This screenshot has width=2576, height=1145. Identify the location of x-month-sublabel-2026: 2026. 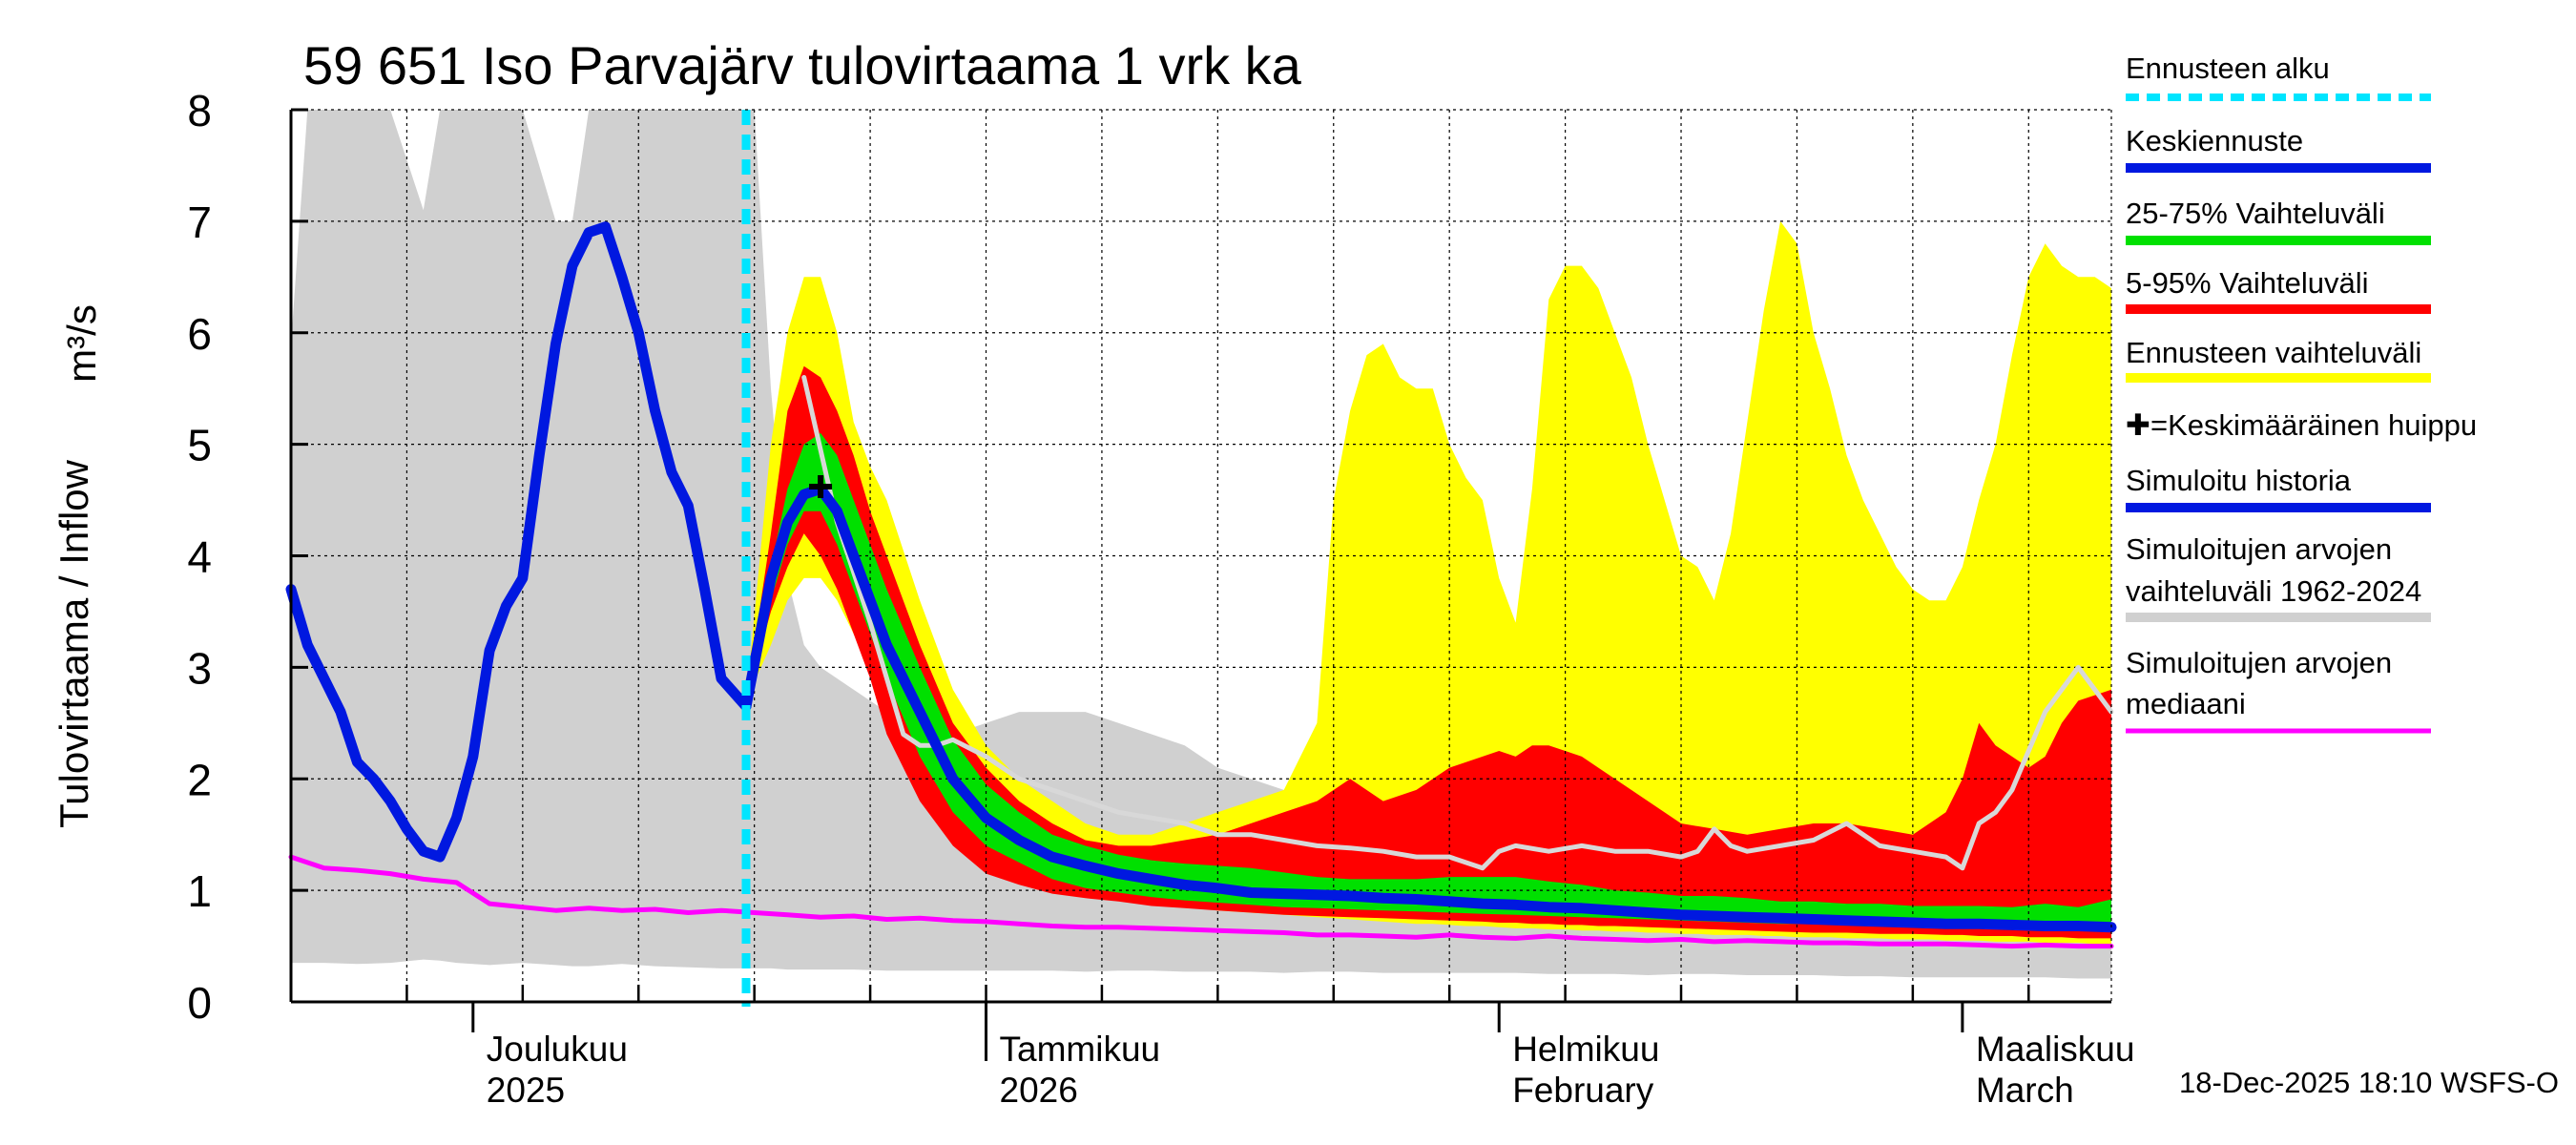
(1039, 1090).